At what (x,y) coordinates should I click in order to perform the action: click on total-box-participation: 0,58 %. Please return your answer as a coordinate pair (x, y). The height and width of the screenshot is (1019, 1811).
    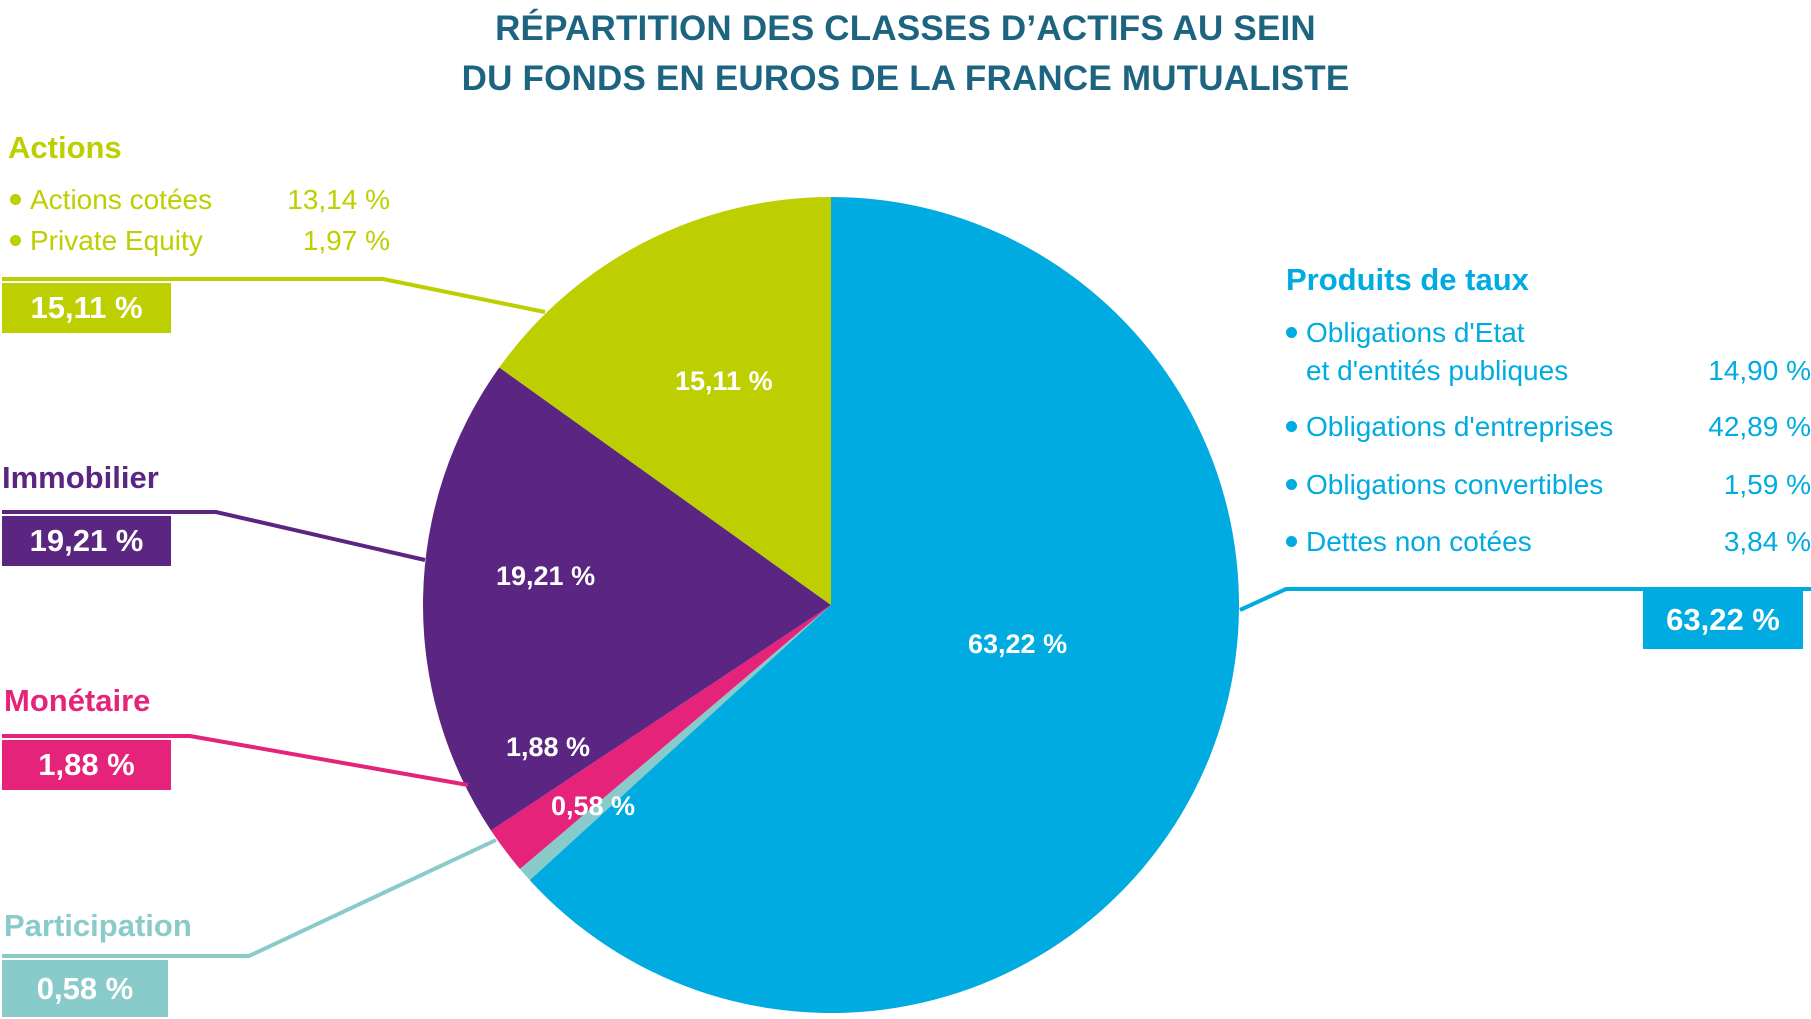
    Looking at the image, I should click on (85, 988).